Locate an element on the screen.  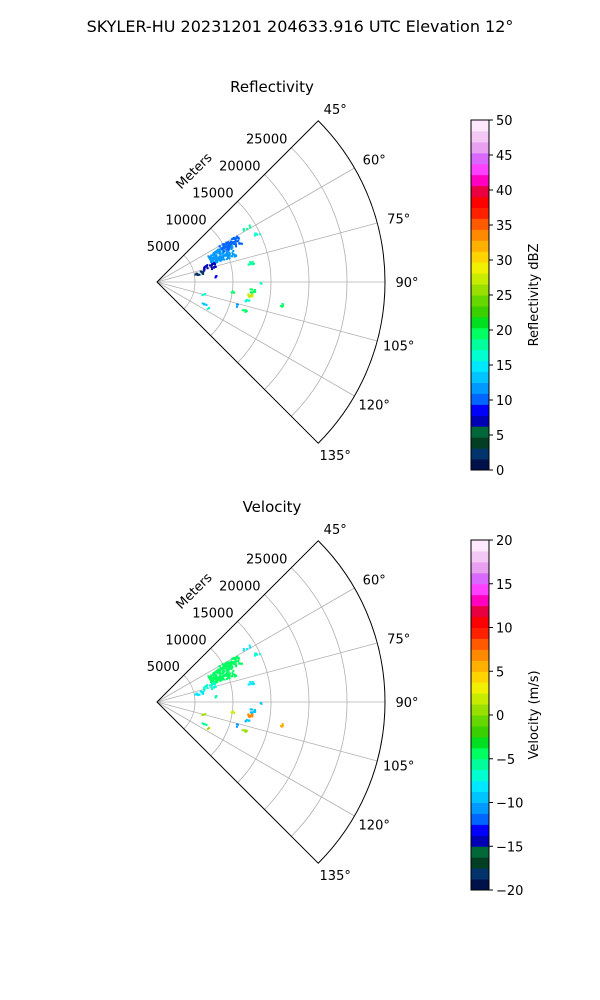
azimuth-tick-label: 60° is located at coordinates (374, 161).